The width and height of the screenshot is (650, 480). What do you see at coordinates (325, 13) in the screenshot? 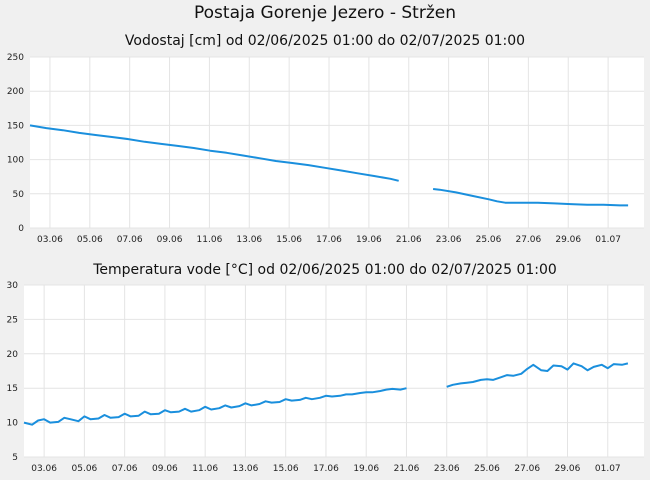
I see `page-title: Postaja Gorenje Jezero - Stržen` at bounding box center [325, 13].